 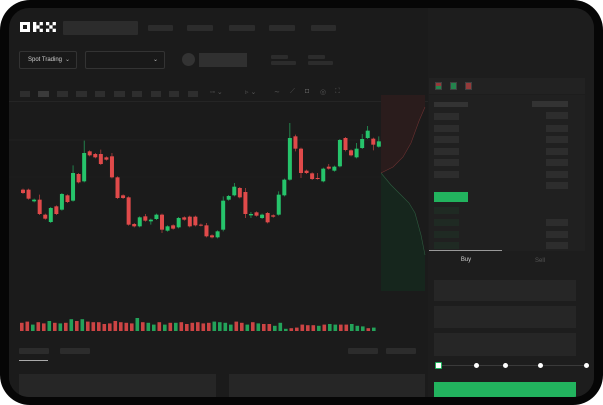 I want to click on camera-icon: ◘, so click(x=307, y=91).